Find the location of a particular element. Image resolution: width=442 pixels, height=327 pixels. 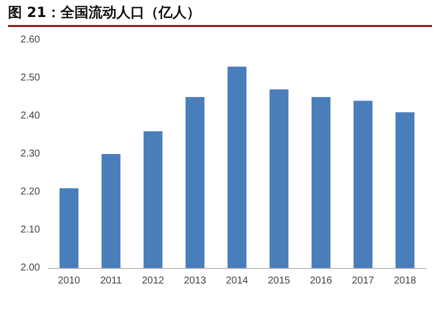

x-tick-label: 2015 is located at coordinates (279, 281).